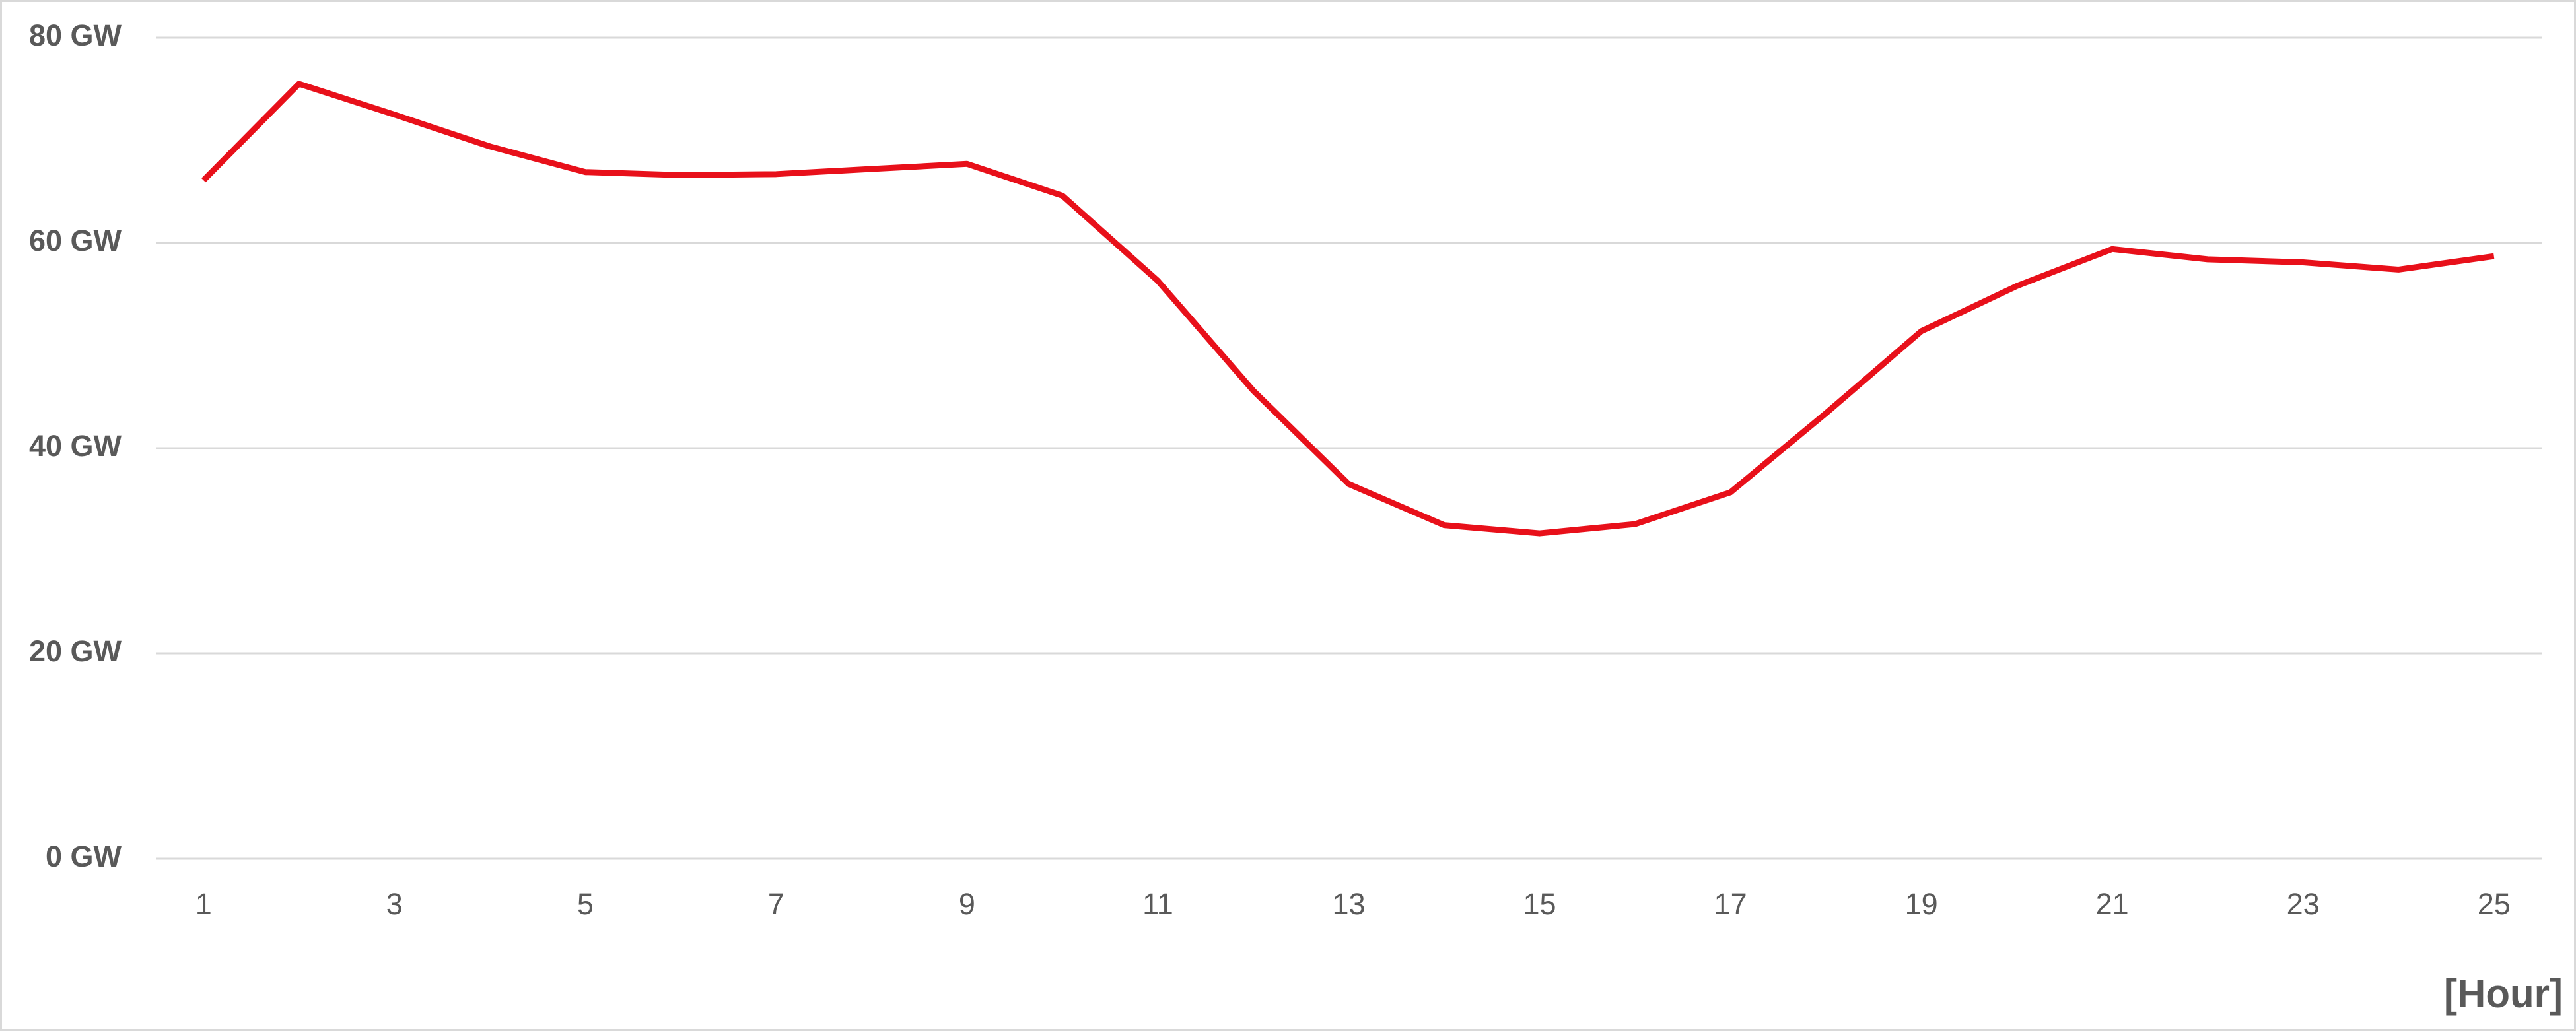  Describe the element at coordinates (75, 240) in the screenshot. I see `y-tick-label: 60 GW` at that location.